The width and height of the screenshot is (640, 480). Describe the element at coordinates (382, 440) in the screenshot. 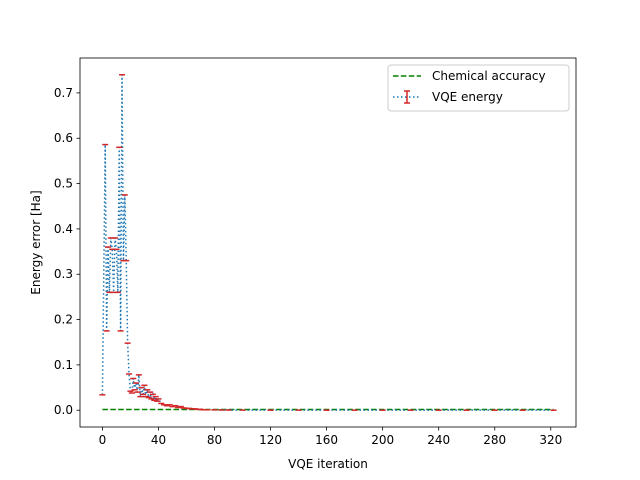

I see `x-tick-label-5: 200` at that location.